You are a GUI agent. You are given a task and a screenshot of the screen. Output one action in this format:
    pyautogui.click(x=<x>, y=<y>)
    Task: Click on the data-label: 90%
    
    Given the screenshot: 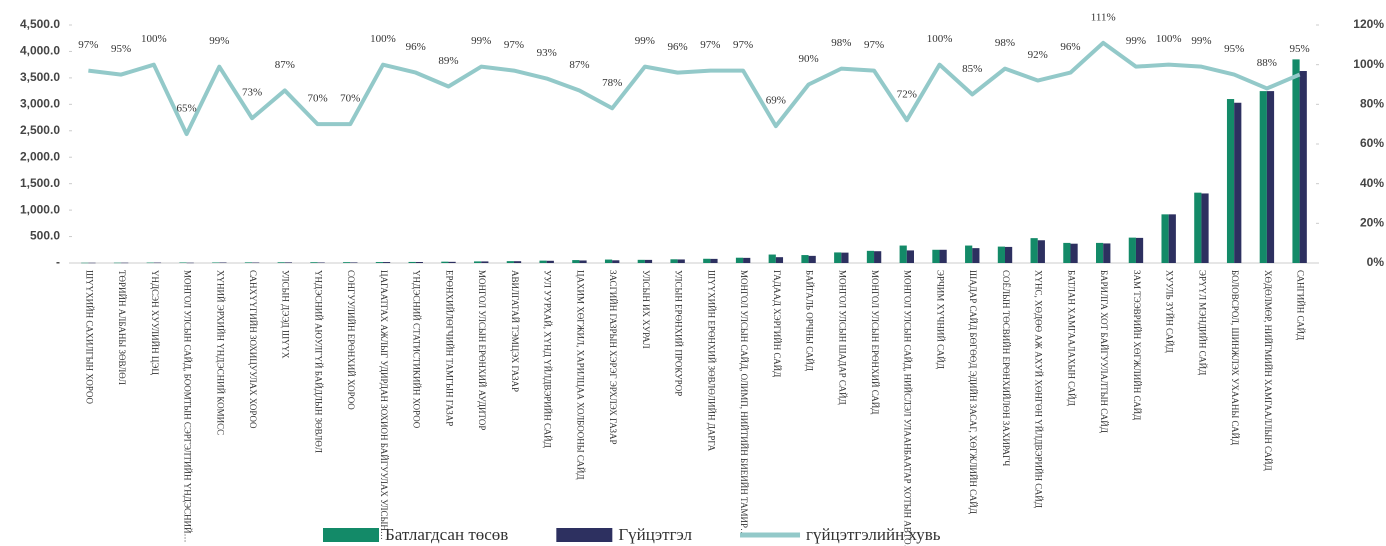 What is the action you would take?
    pyautogui.click(x=808, y=59)
    